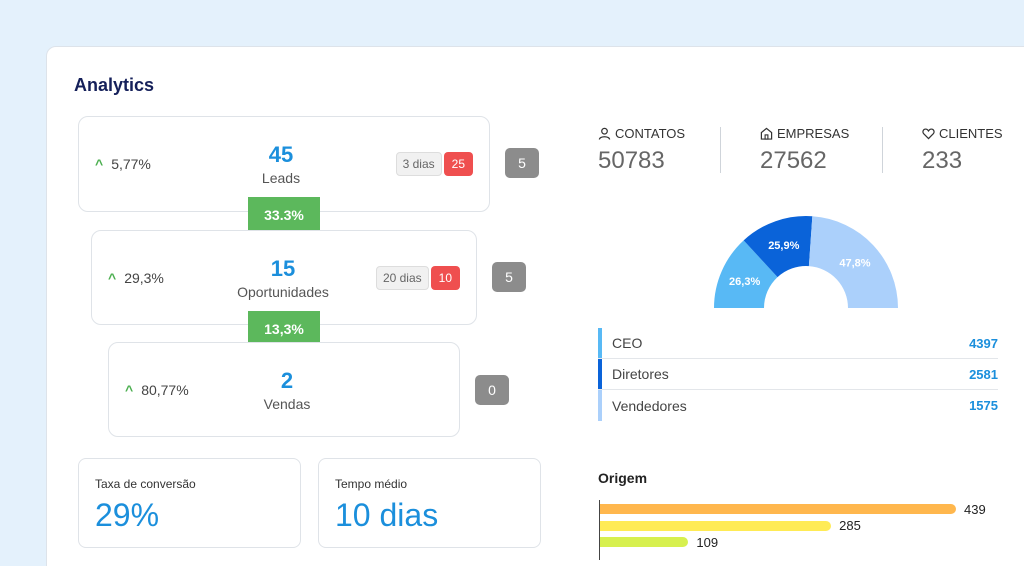 Image resolution: width=1024 pixels, height=566 pixels. I want to click on stage-percent: 5,77%, so click(131, 164).